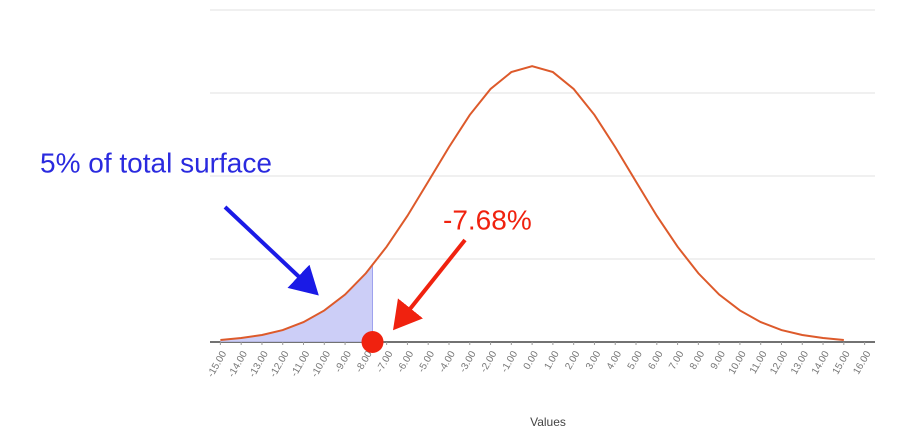  Describe the element at coordinates (593, 360) in the screenshot. I see `x-tick-label: 3.00` at that location.